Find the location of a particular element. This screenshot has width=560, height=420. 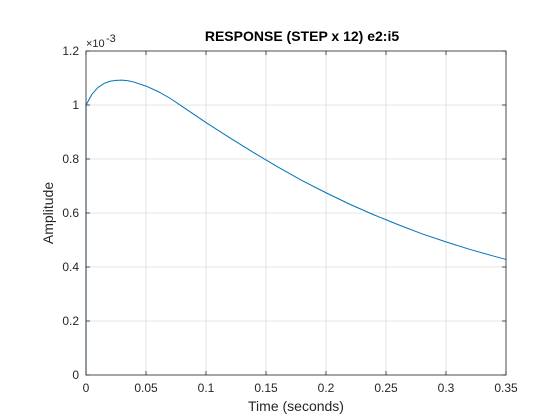

x-tick-label: 0 is located at coordinates (86, 388).